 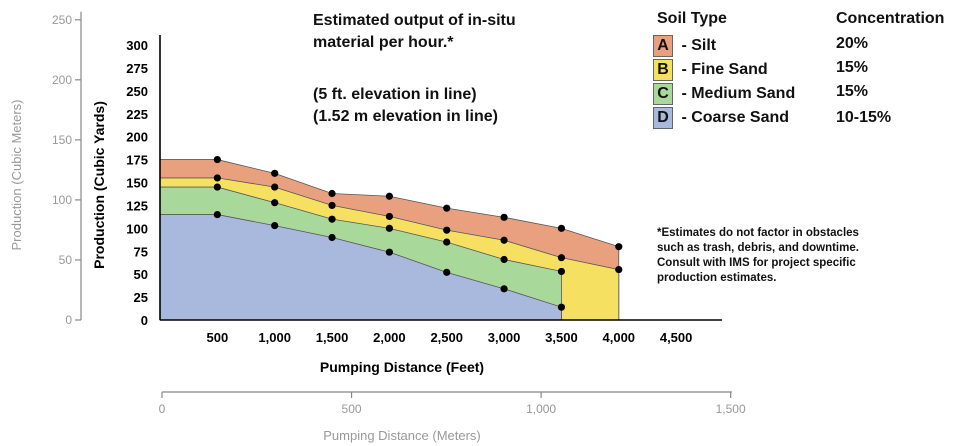 I want to click on x-tick-label: 3,500, so click(x=561, y=337).